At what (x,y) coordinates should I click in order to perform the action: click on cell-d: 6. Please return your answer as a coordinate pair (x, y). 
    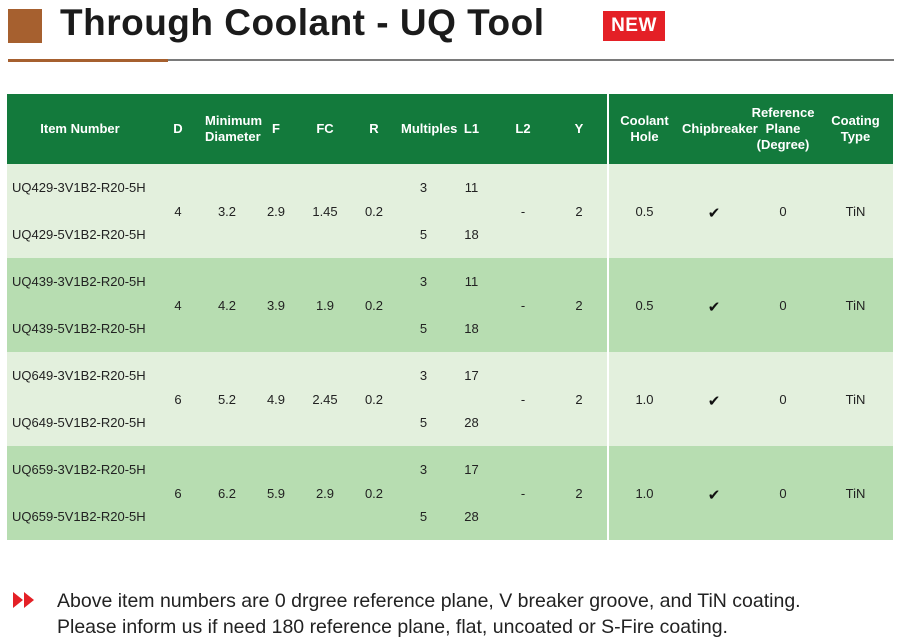
    Looking at the image, I should click on (178, 493).